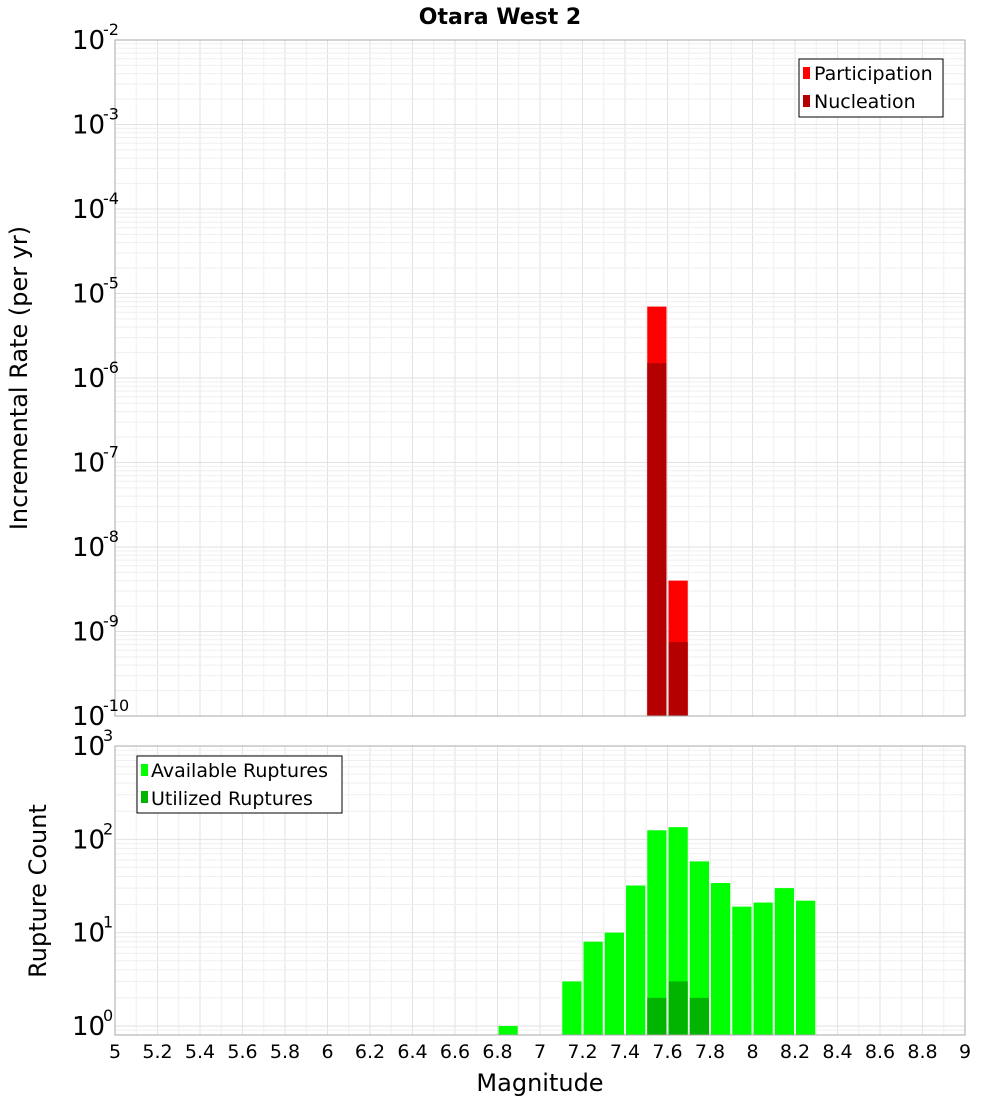  What do you see at coordinates (157, 1052) in the screenshot?
I see `x-tick-label: 5.2` at bounding box center [157, 1052].